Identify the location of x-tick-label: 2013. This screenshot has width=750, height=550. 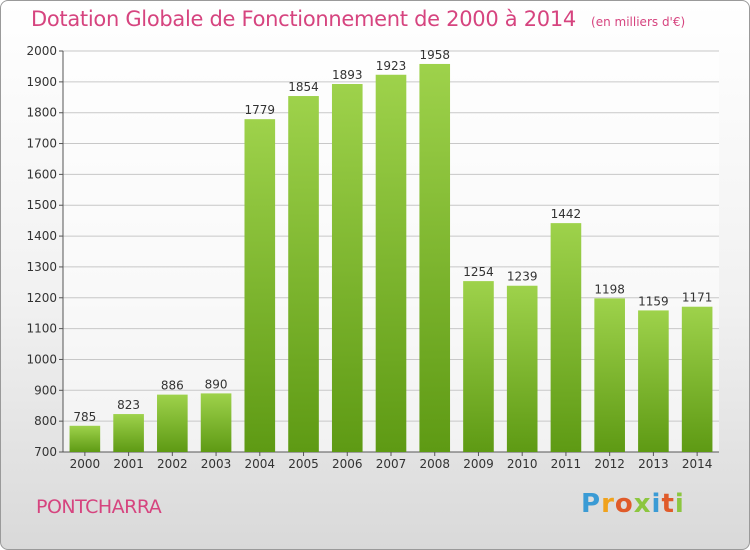
(653, 464).